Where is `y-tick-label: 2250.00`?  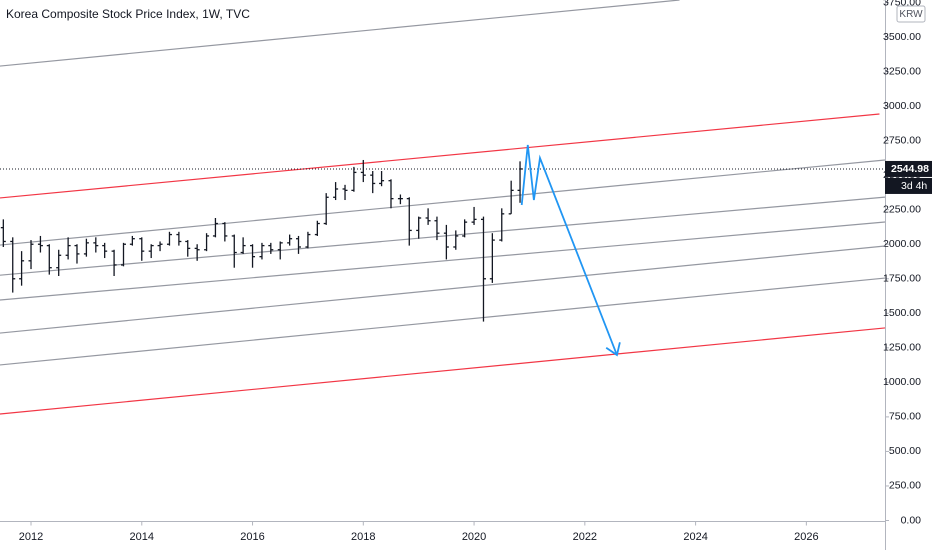
y-tick-label: 2250.00 is located at coordinates (902, 209).